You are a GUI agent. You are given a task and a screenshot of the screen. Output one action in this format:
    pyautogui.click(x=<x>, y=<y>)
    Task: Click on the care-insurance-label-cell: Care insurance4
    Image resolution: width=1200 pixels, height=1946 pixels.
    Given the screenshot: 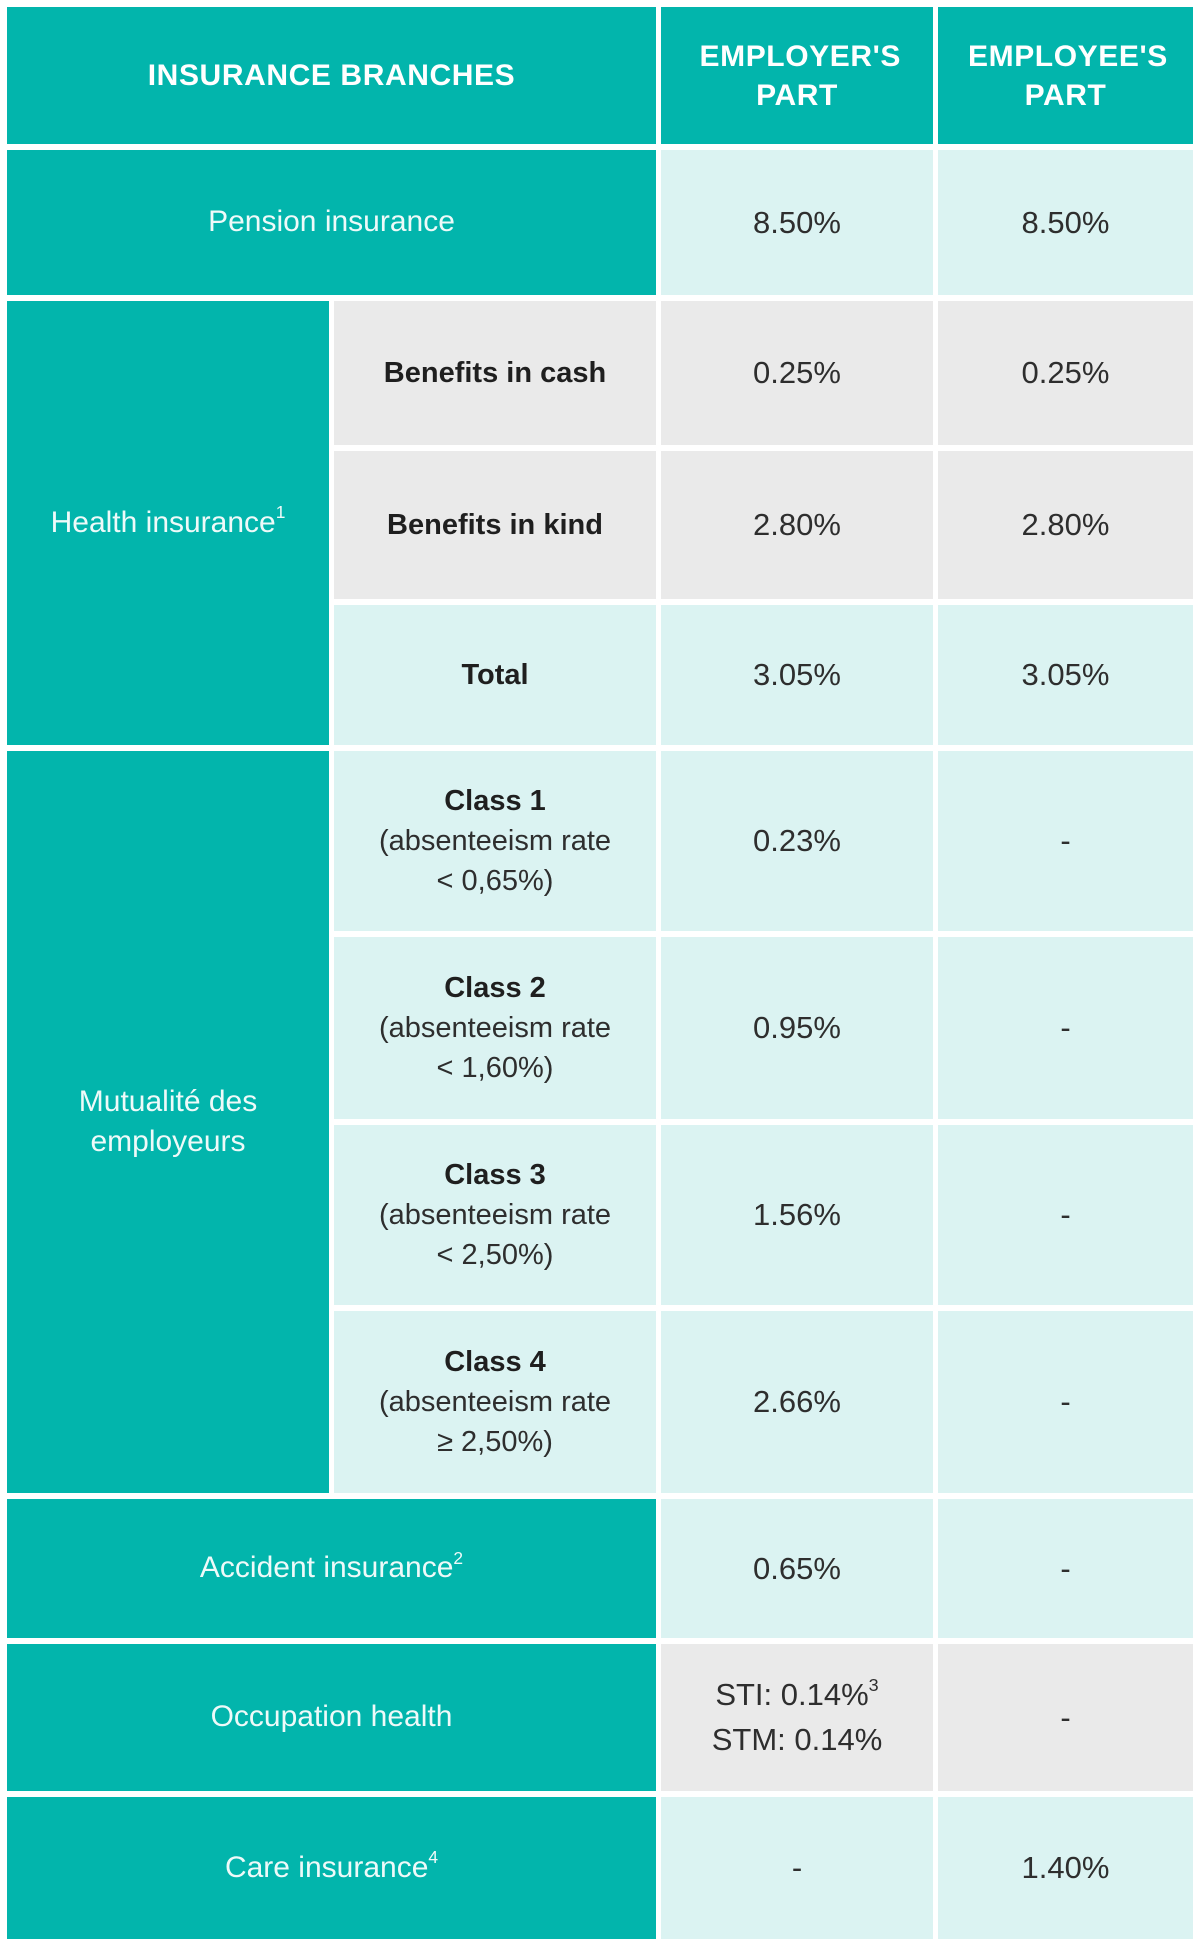 What is the action you would take?
    pyautogui.click(x=331, y=1868)
    